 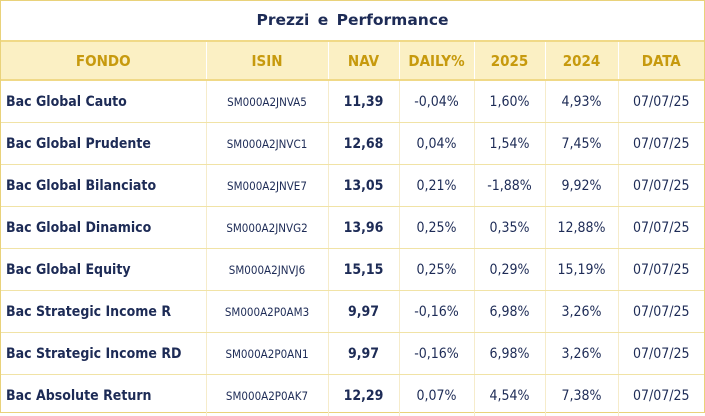 I want to click on fund-nav: 13,05, so click(x=363, y=186).